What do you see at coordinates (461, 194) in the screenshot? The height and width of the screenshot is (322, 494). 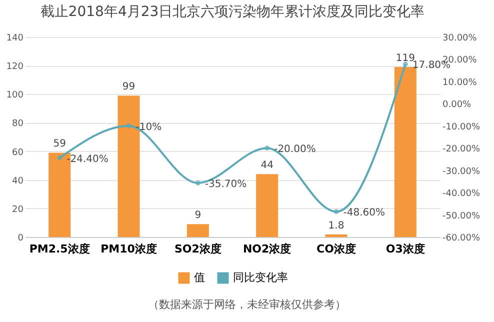 I see `y2-tick-label: -40.00%` at bounding box center [461, 194].